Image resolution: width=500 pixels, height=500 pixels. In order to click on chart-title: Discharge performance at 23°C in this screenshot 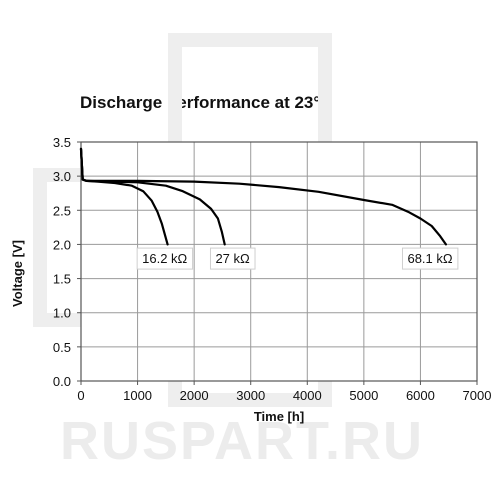, I will do `click(206, 102)`.